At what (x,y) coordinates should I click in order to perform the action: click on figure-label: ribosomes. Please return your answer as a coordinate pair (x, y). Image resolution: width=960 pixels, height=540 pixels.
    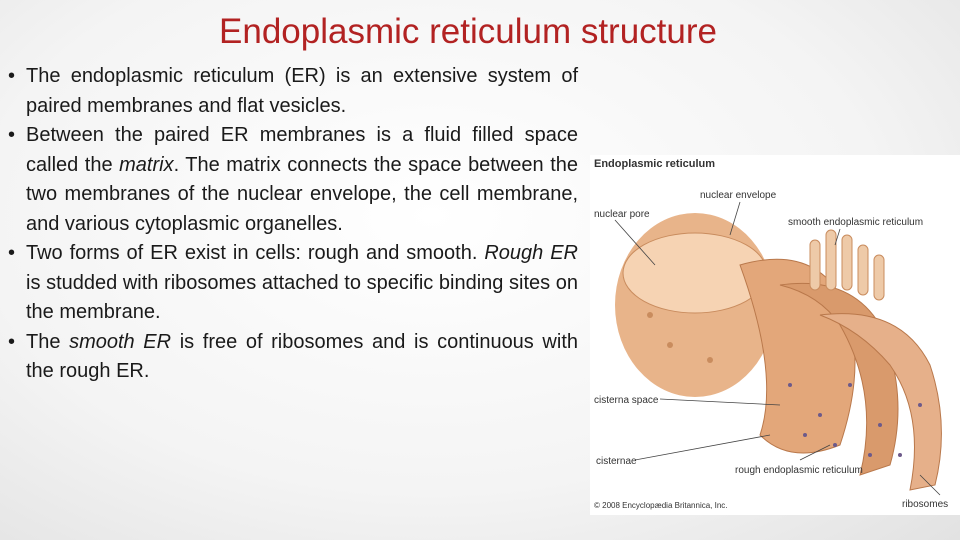
    Looking at the image, I should click on (925, 504).